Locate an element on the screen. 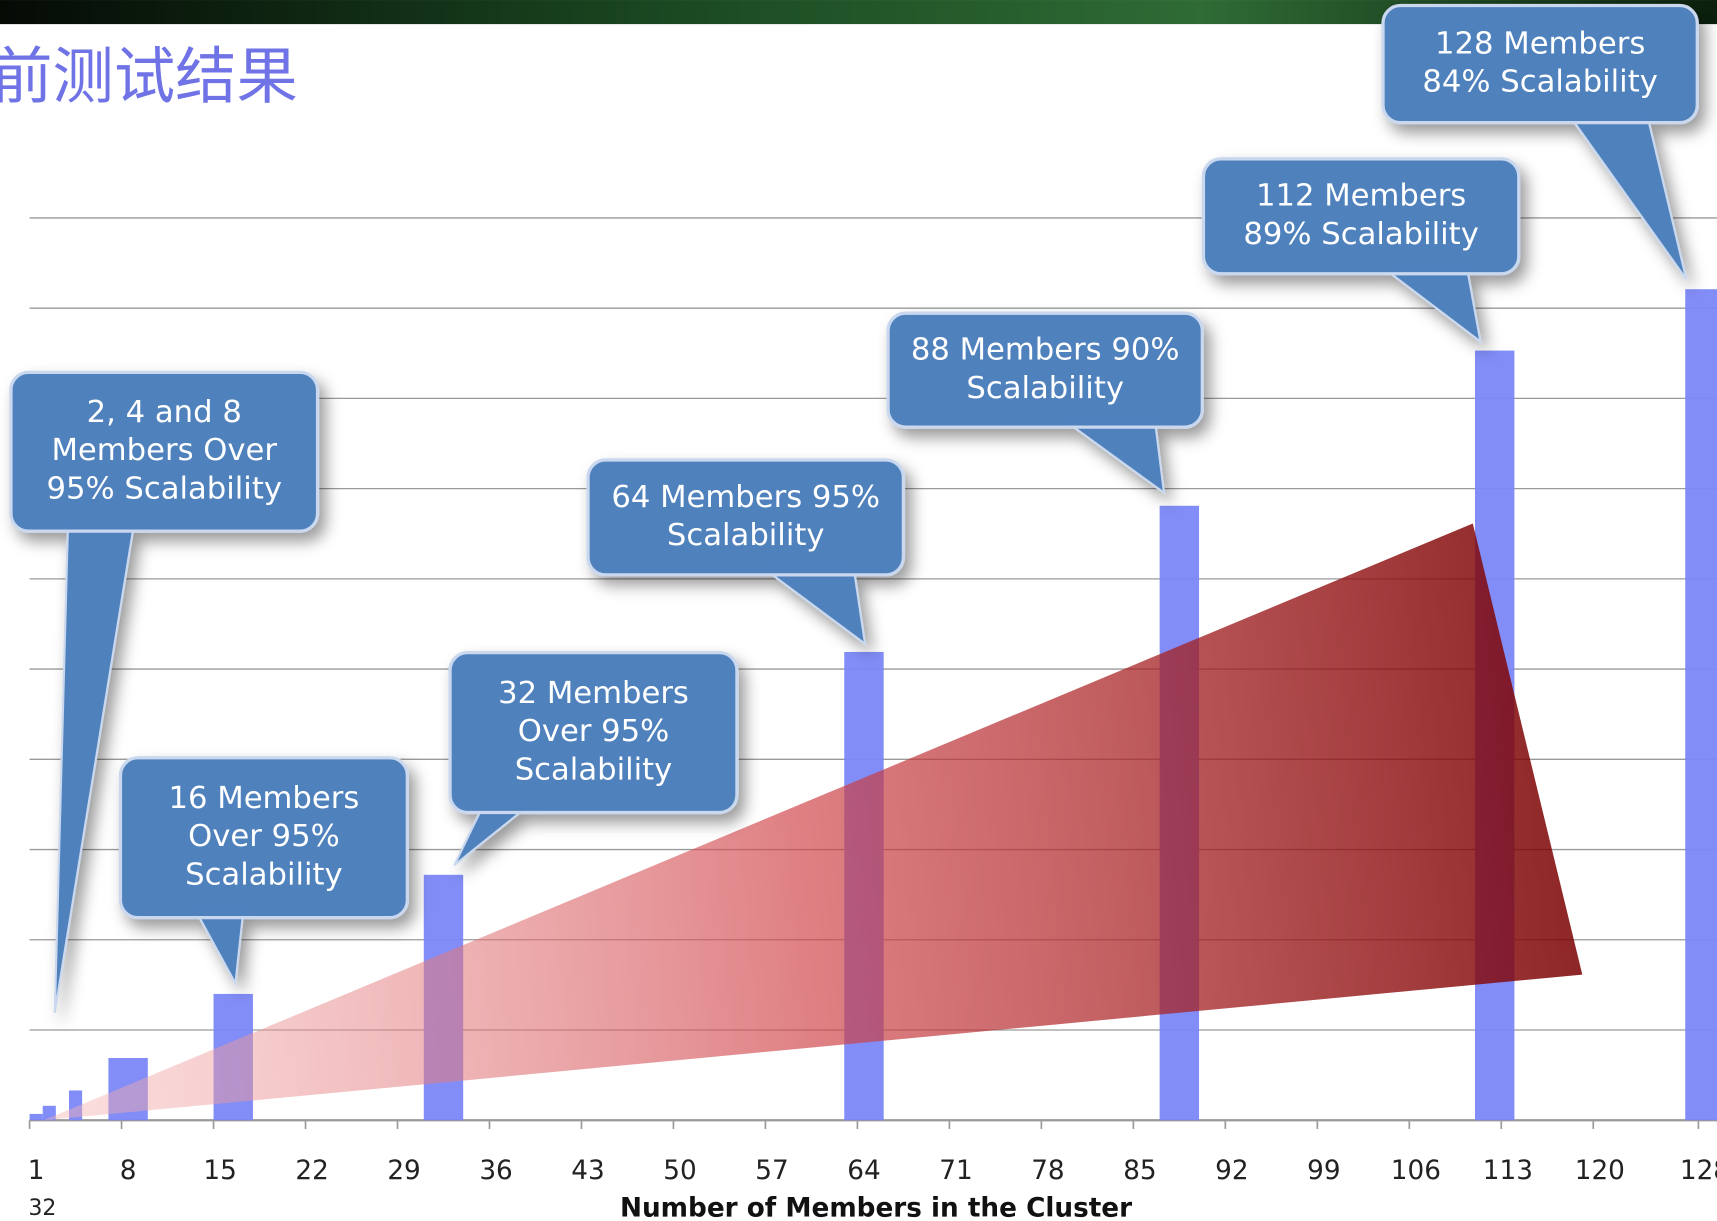 The width and height of the screenshot is (1717, 1221). callout-text: 2, 4 and 8 is located at coordinates (164, 412).